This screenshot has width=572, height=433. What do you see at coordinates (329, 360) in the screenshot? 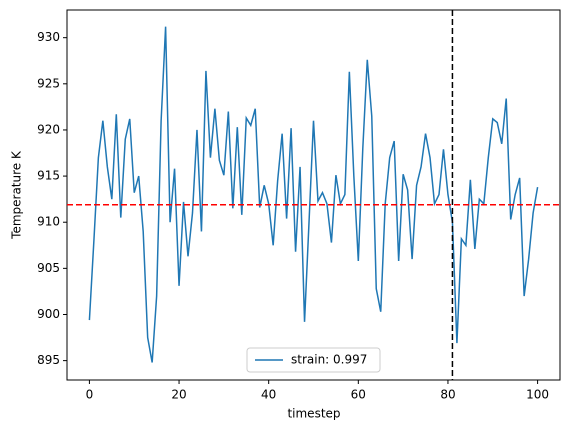
I see `legend-label: strain: 0.997` at bounding box center [329, 360].